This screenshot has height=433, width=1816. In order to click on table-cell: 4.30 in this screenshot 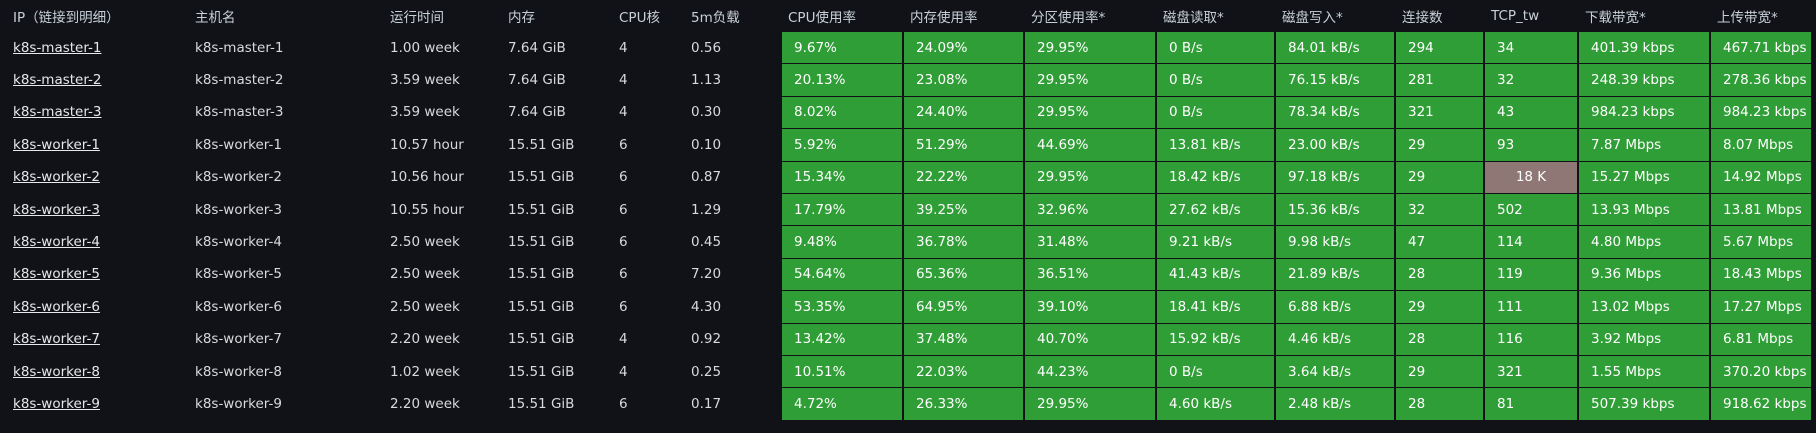, I will do `click(706, 306)`.